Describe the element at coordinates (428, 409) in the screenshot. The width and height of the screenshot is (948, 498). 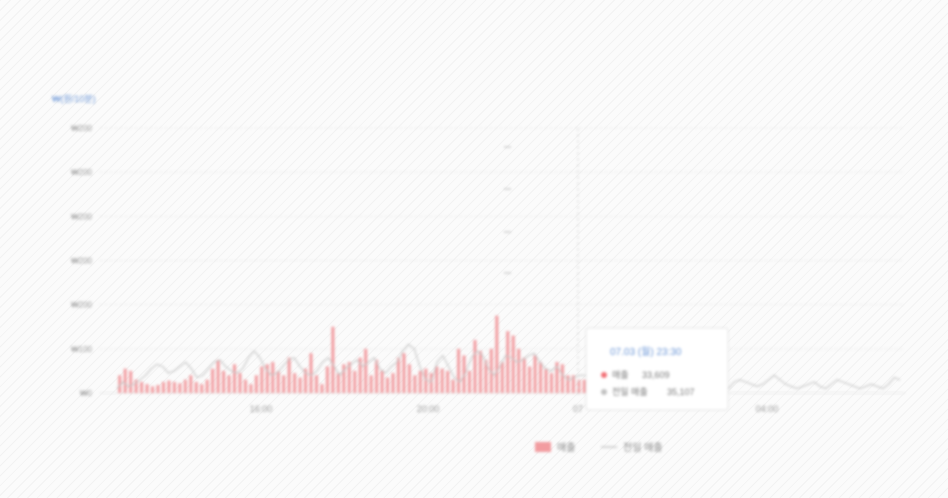
I see `x-tick-label: 20:00` at that location.